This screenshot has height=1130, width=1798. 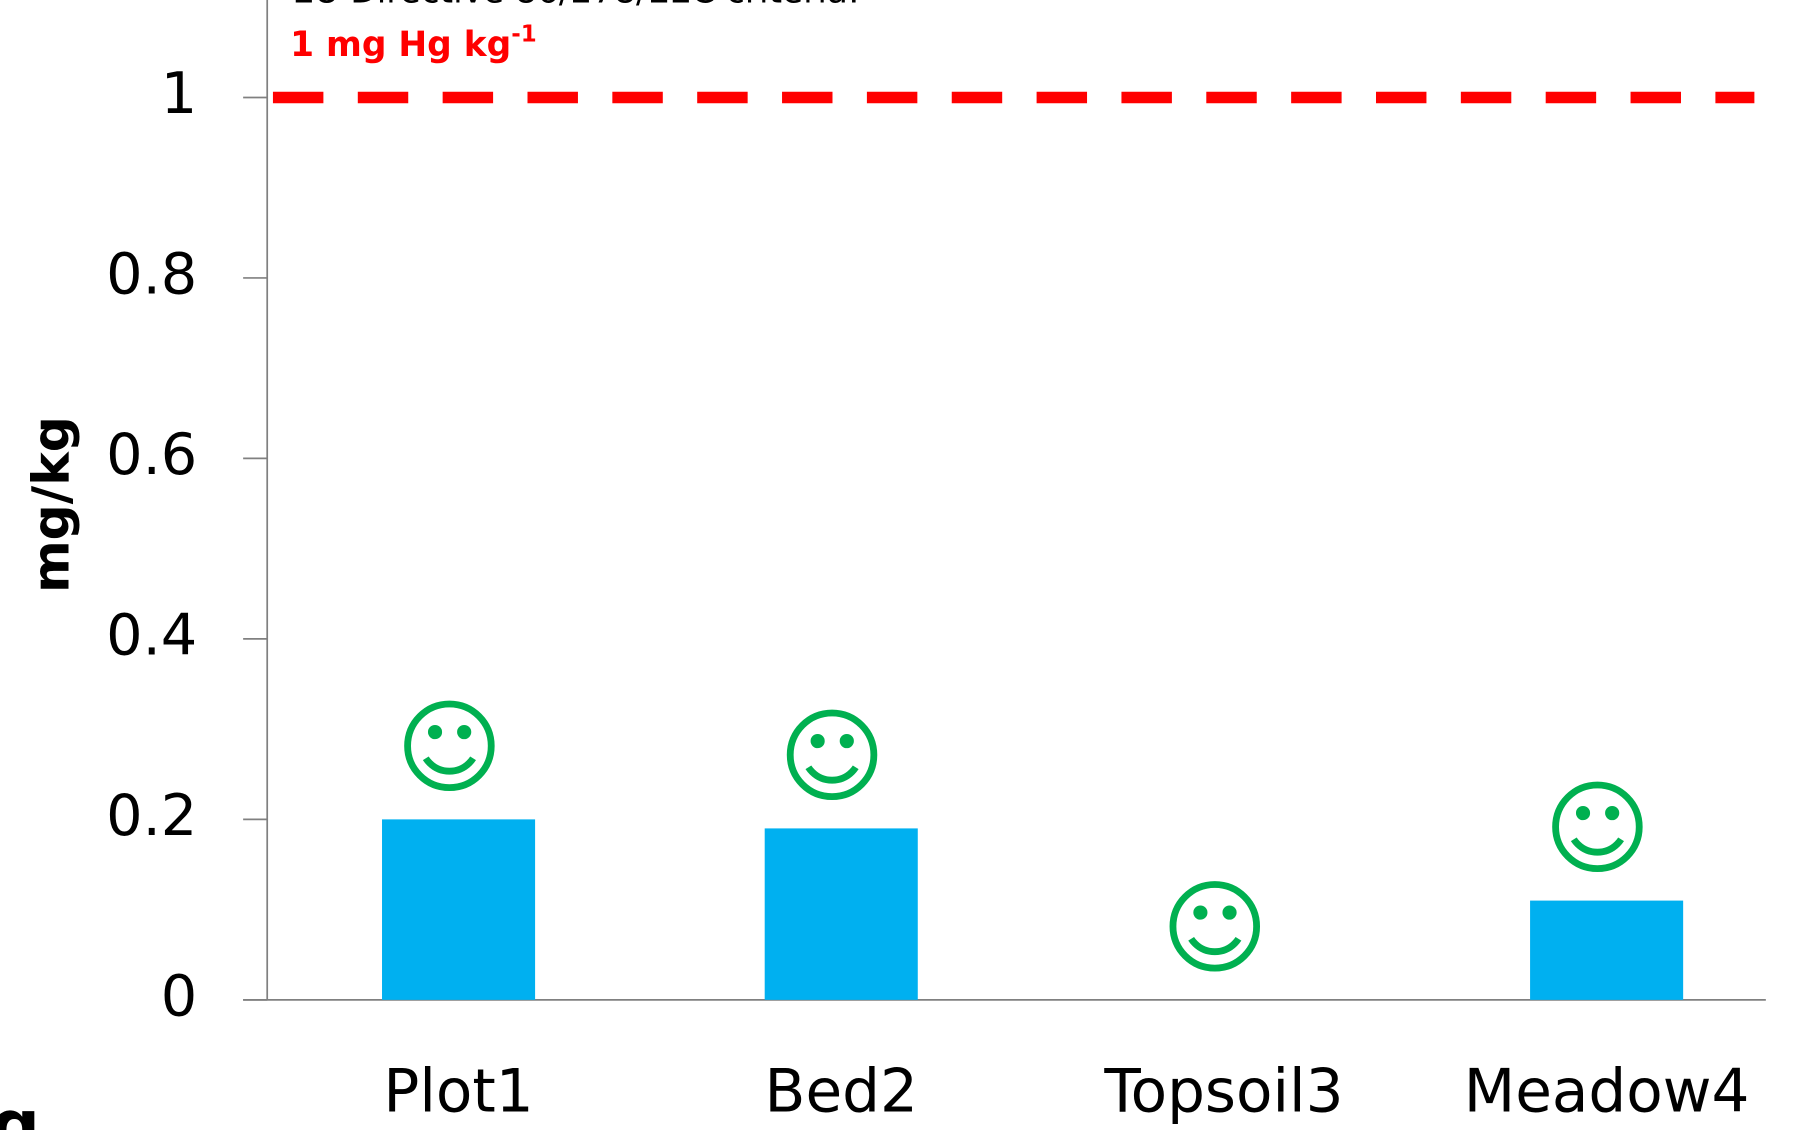 What do you see at coordinates (20, 1107) in the screenshot?
I see `panel-label: g` at bounding box center [20, 1107].